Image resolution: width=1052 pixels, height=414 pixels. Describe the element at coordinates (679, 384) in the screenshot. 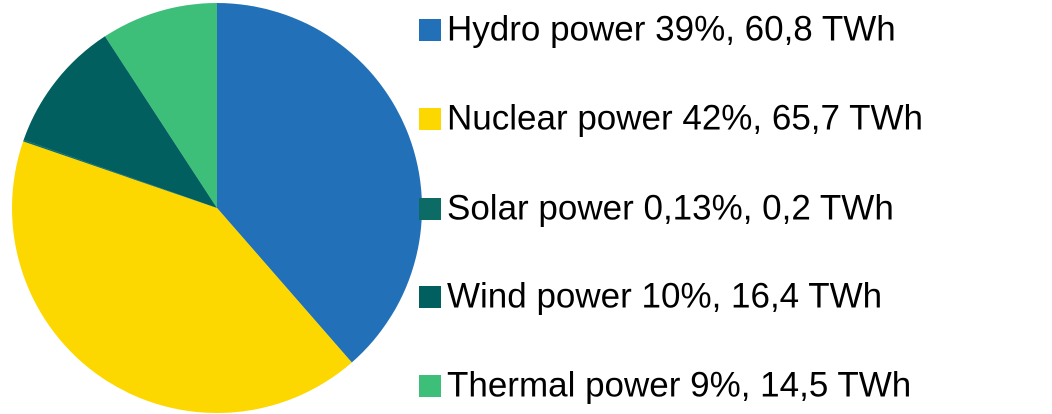

I see `legend-label: Thermal power 9%, 14,5 TWh` at that location.